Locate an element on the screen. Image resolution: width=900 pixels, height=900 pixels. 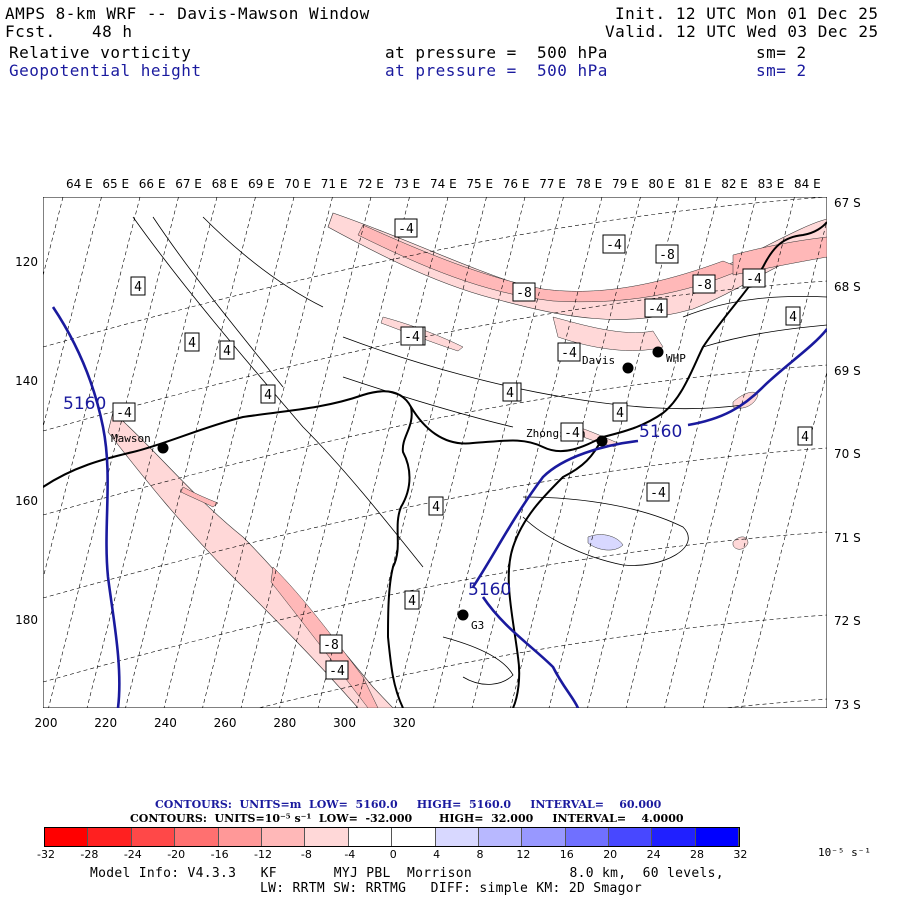
longitude-label: 75 E is located at coordinates (480, 184).